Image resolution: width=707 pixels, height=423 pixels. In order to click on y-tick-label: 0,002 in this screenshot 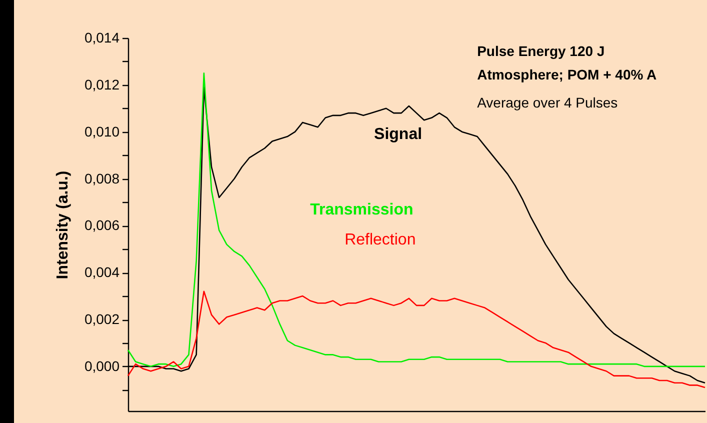, I will do `click(102, 319)`.